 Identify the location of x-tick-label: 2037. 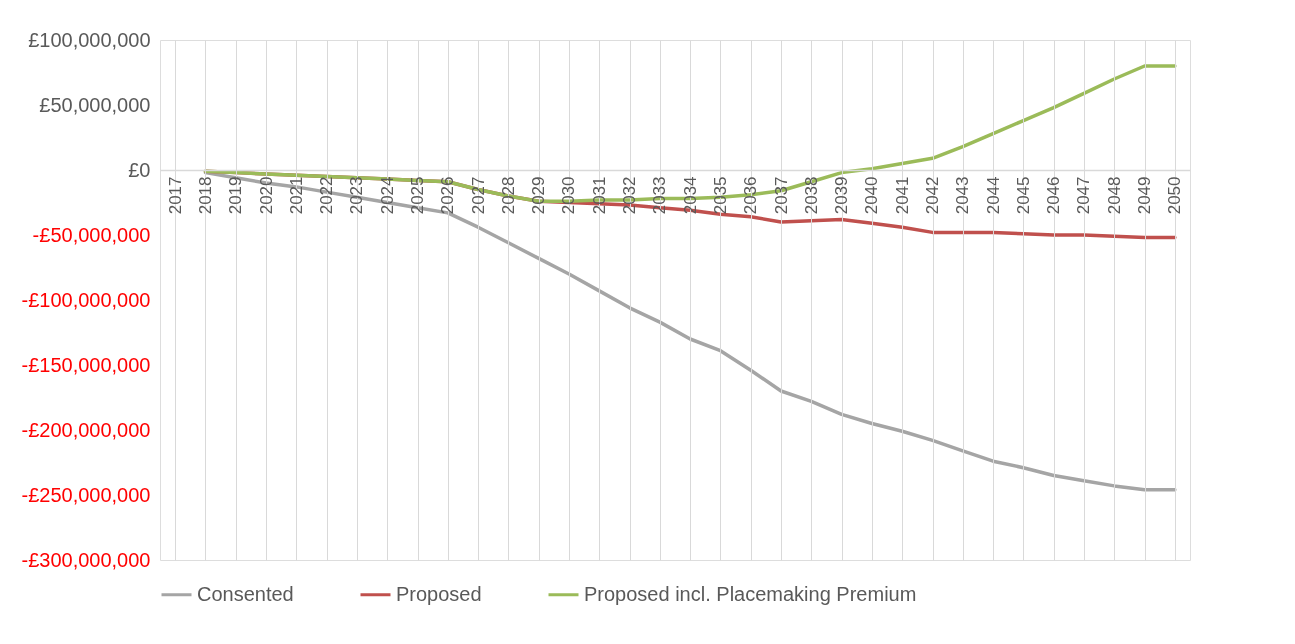
(781, 195).